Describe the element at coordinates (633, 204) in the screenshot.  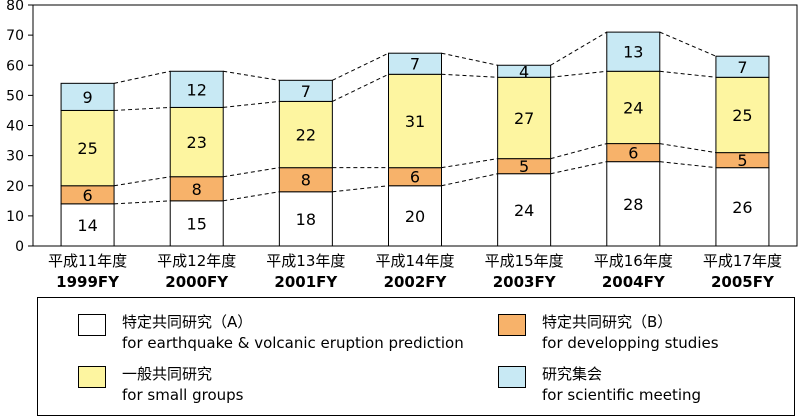
I see `value-label-a: 28` at that location.